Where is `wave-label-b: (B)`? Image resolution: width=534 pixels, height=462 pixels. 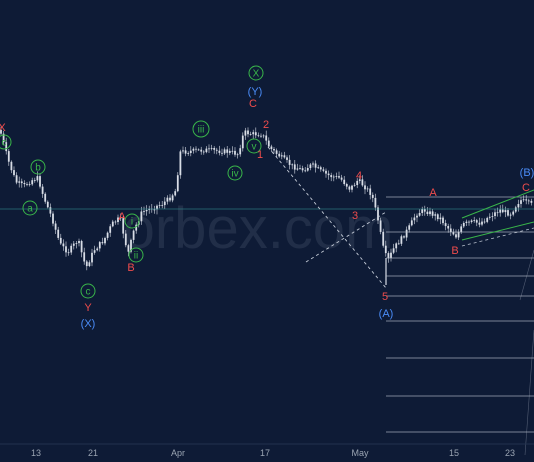 wave-label-b: (B) is located at coordinates (527, 173).